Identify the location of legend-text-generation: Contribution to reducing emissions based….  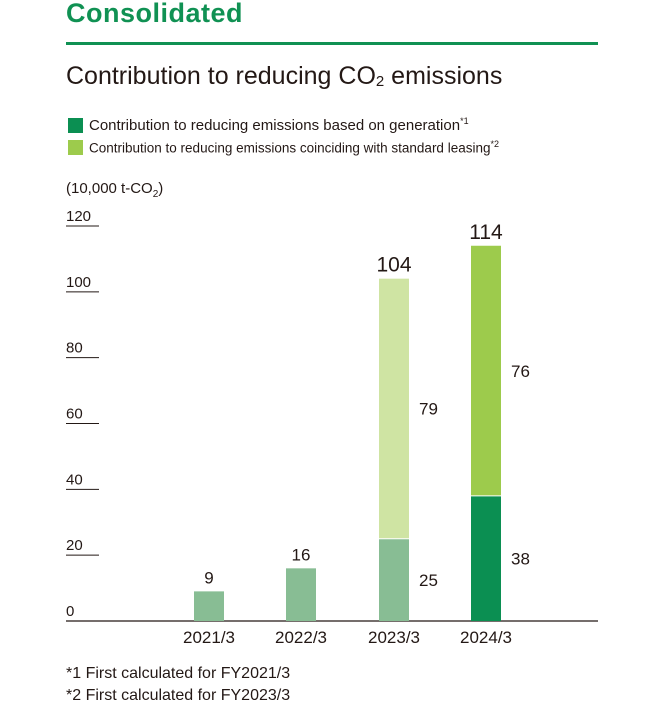
(275, 125).